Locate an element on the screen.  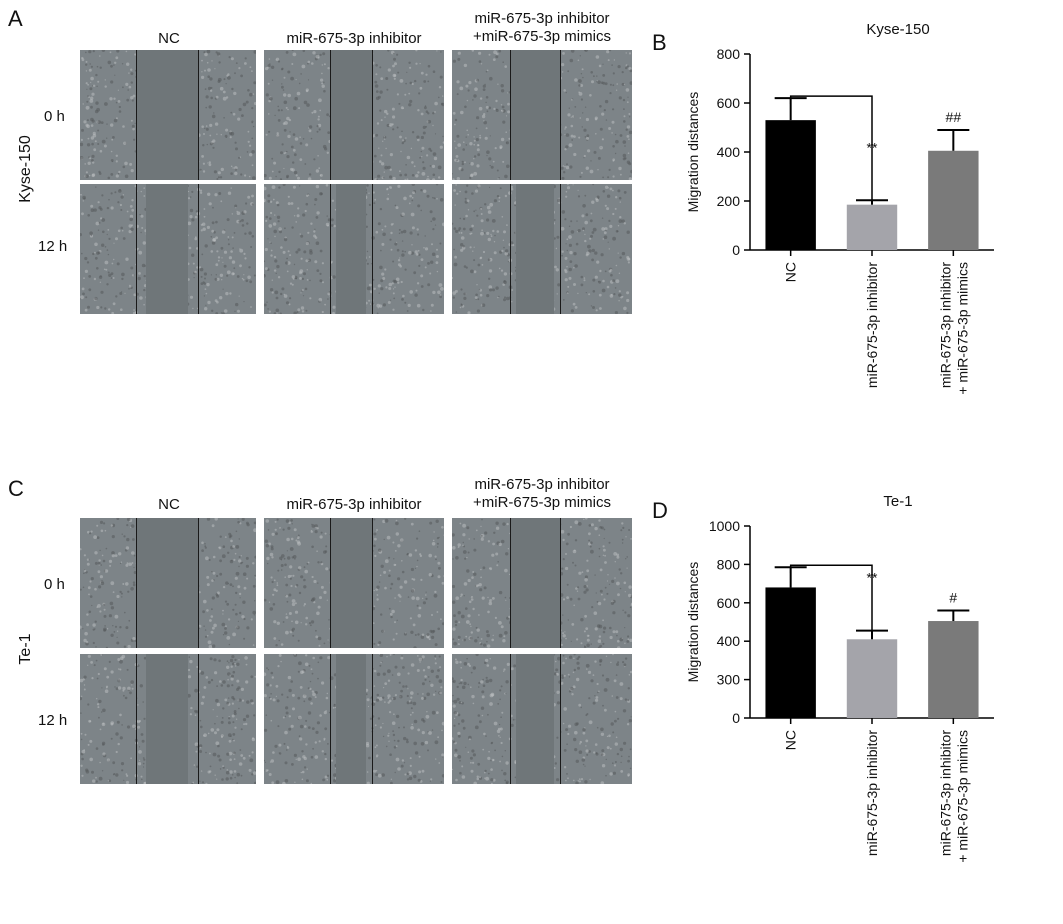
chart-title-d: Te-1 is located at coordinates (897, 501).